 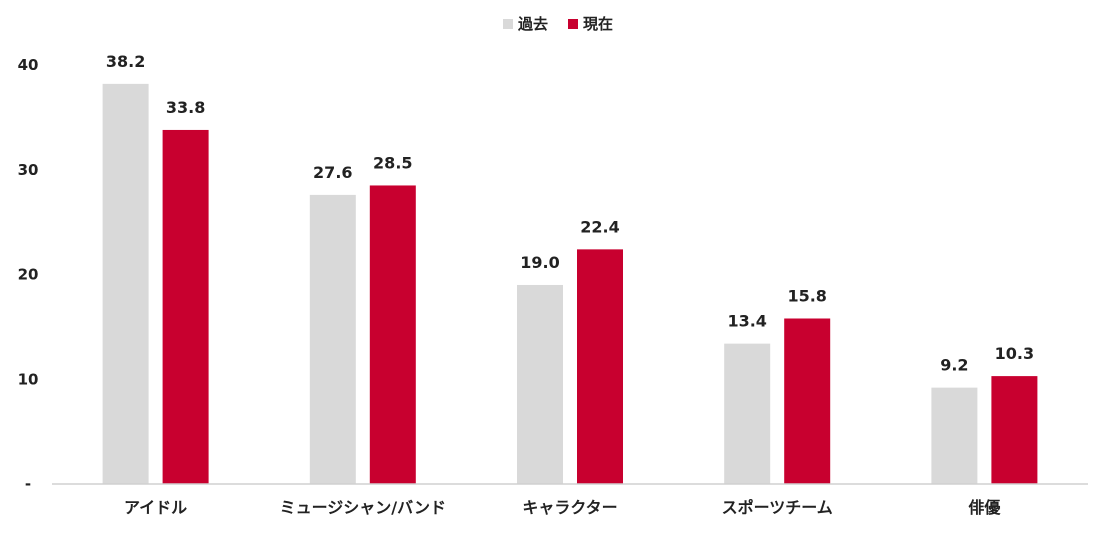 I want to click on legend-label: 過去, so click(x=532, y=24).